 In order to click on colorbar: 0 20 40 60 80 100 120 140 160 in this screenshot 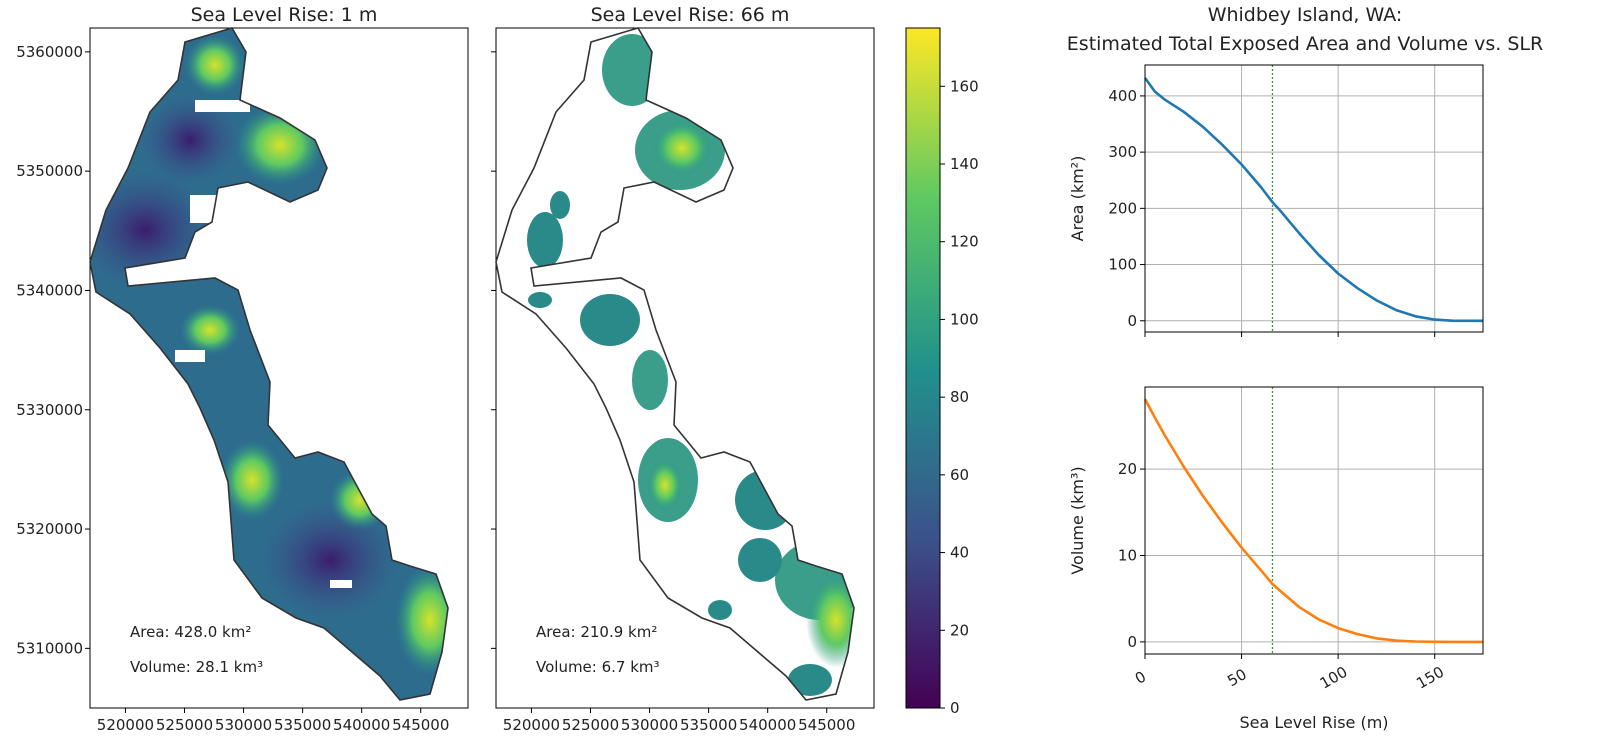, I will do `click(942, 372)`.